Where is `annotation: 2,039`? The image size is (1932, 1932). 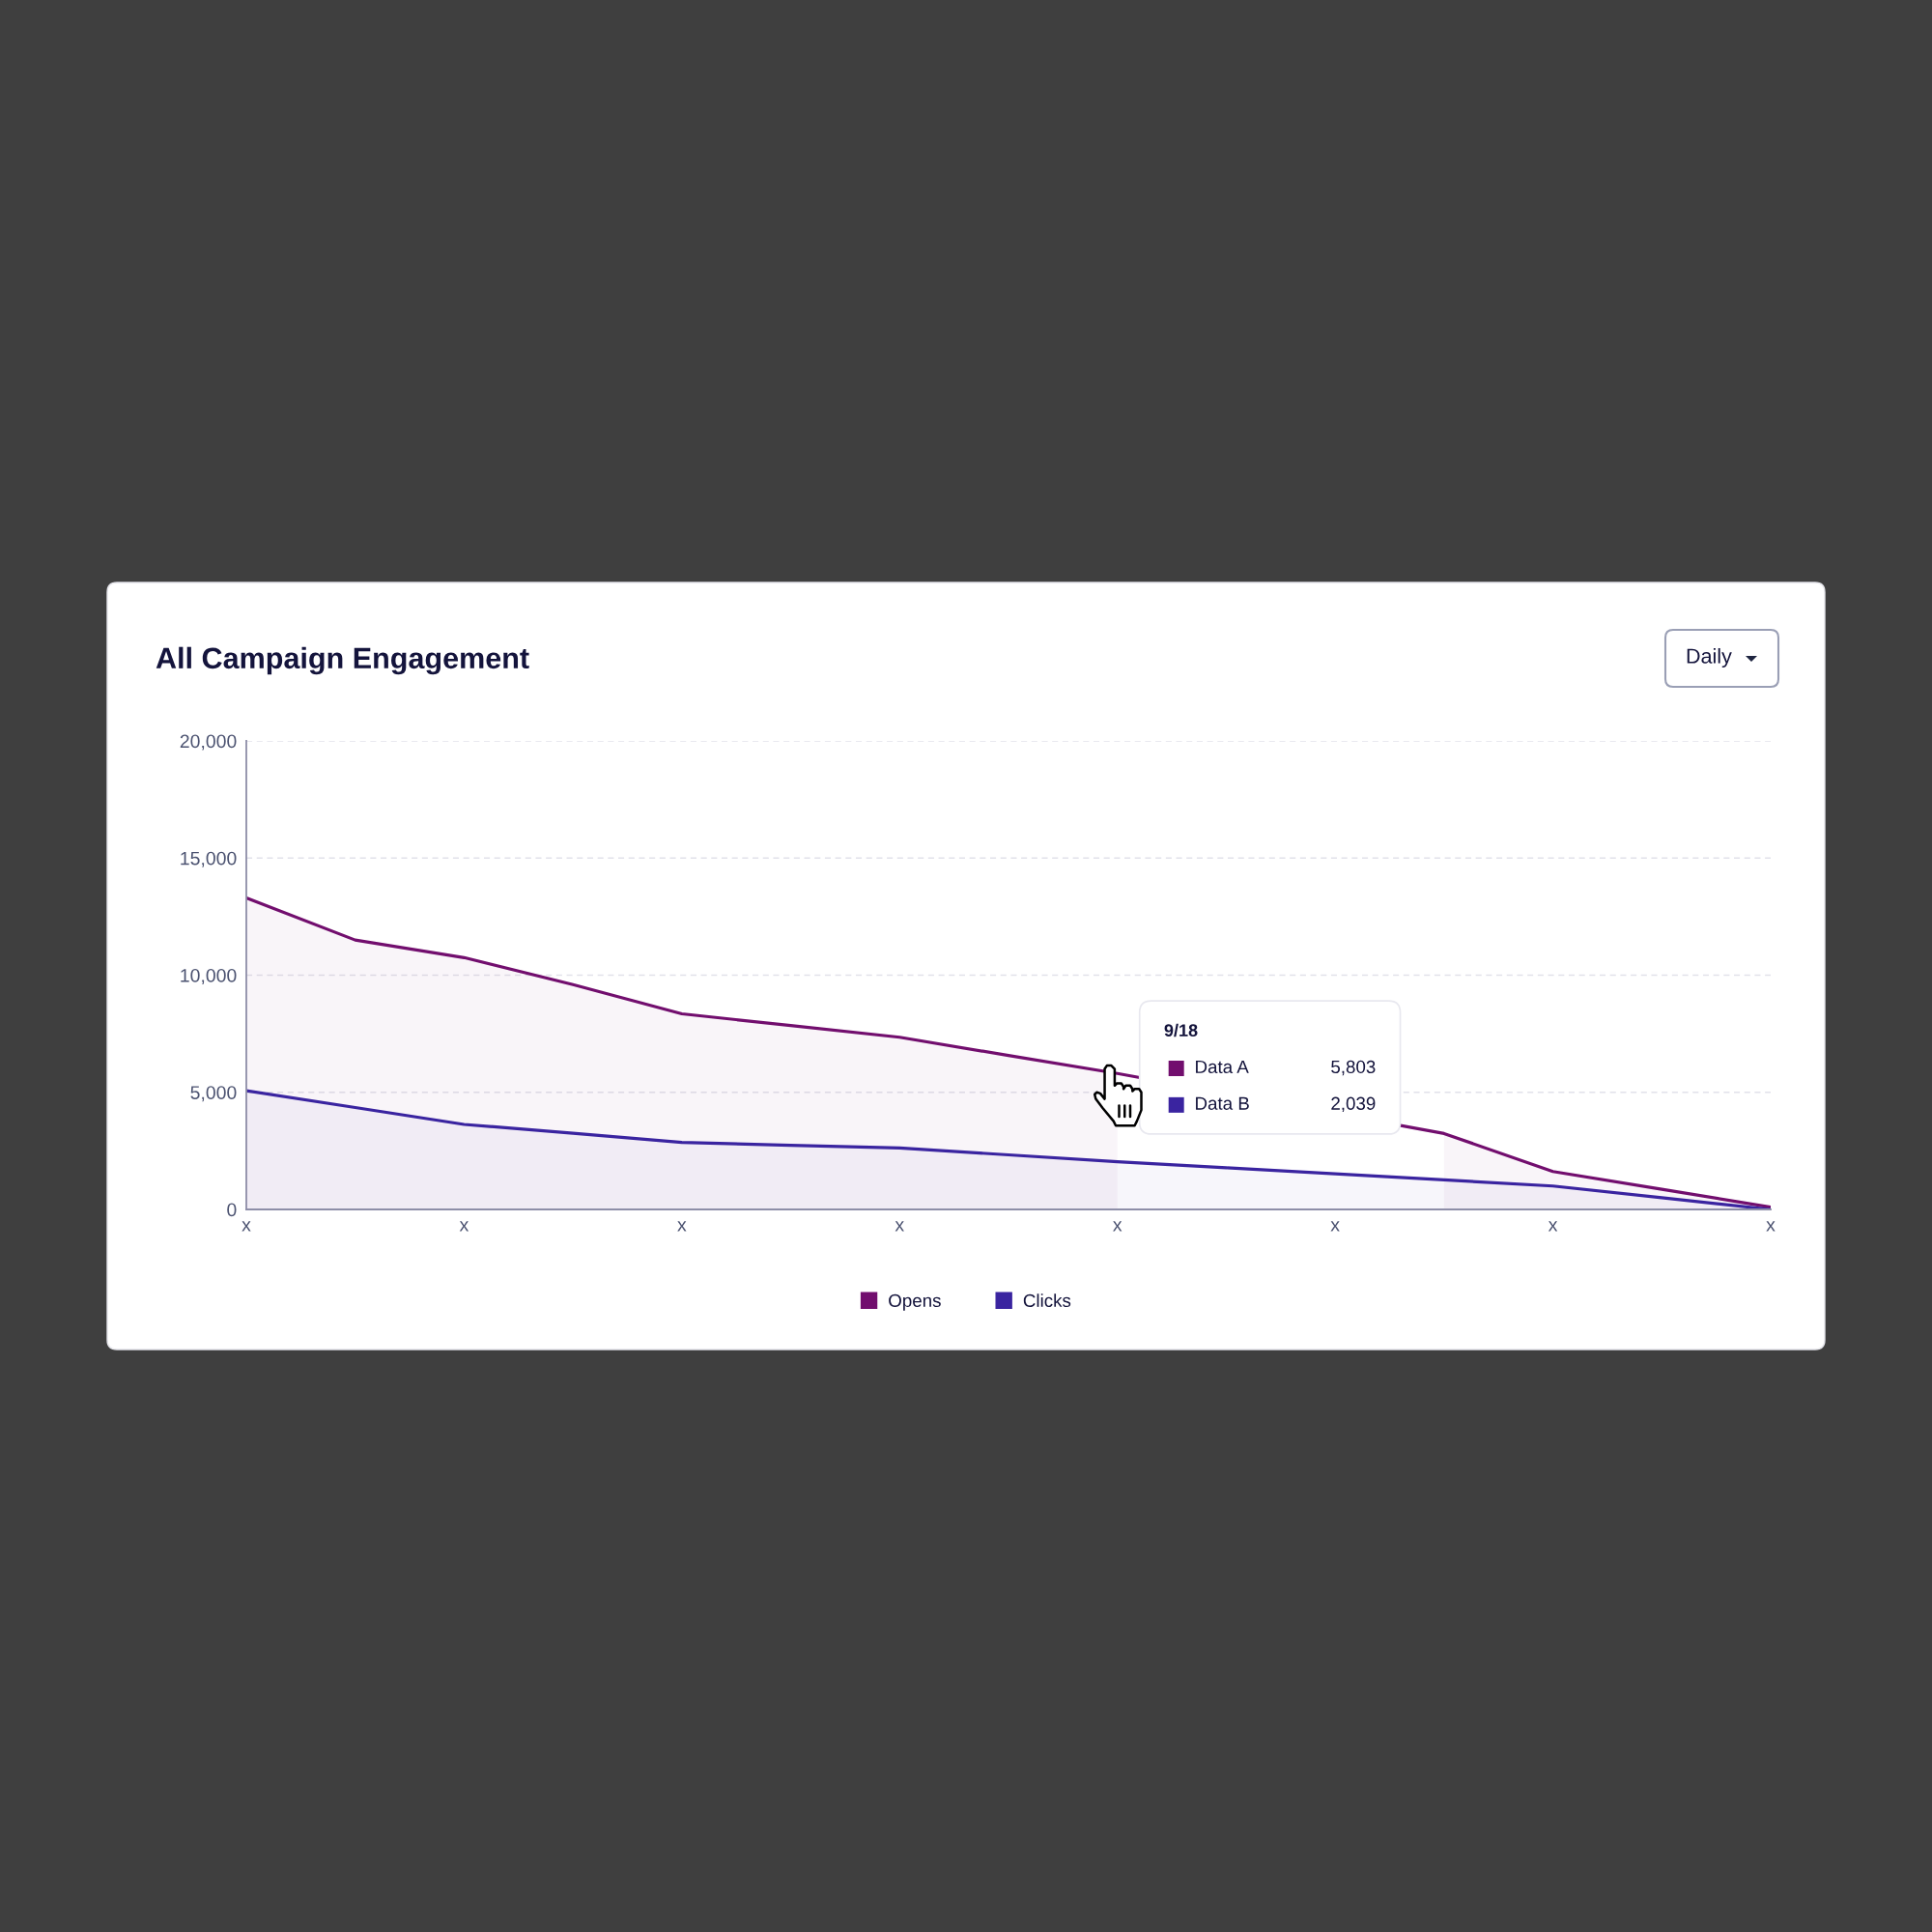
annotation: 2,039 is located at coordinates (1353, 1104).